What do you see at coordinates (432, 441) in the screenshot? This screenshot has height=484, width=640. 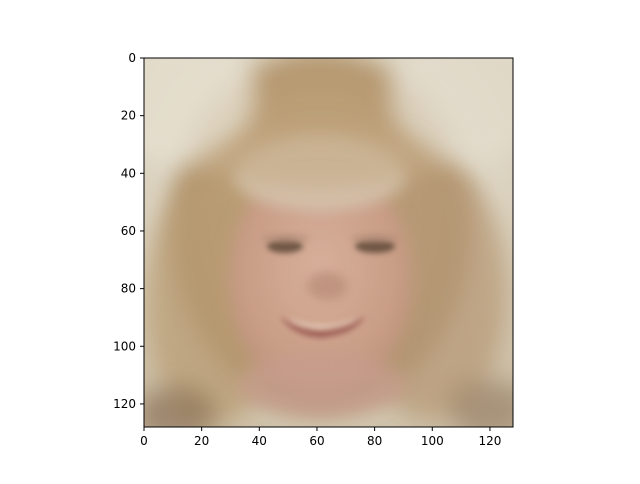 I see `x-tick-label: 100` at bounding box center [432, 441].